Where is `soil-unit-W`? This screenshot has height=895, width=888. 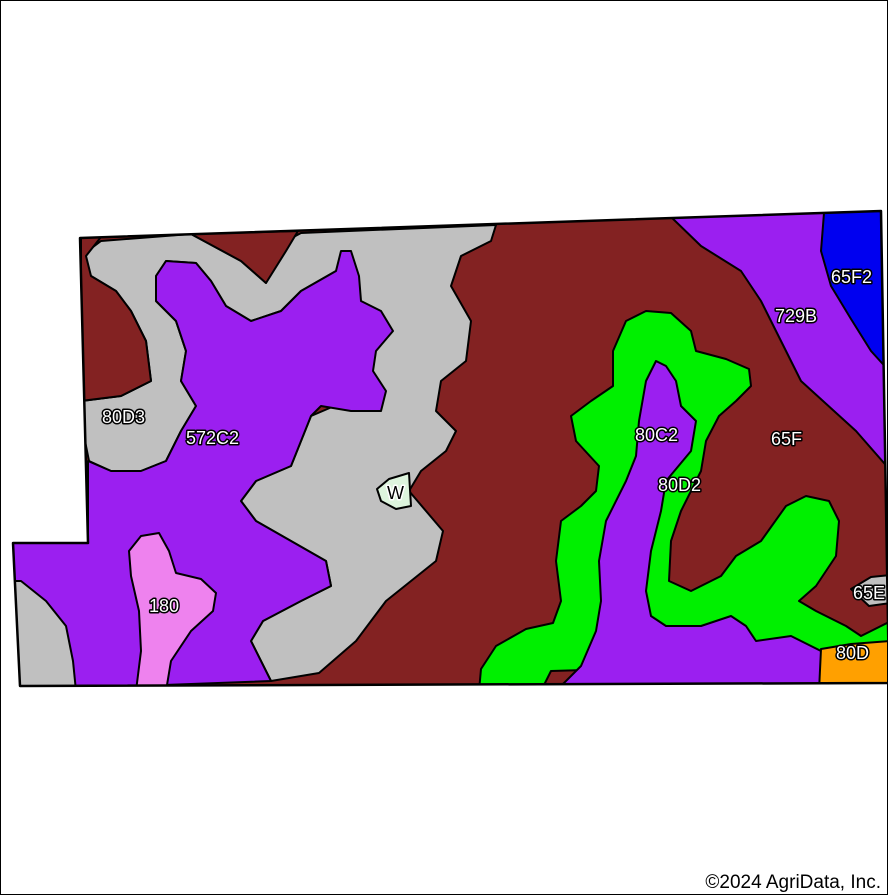
soil-unit-W is located at coordinates (394, 491).